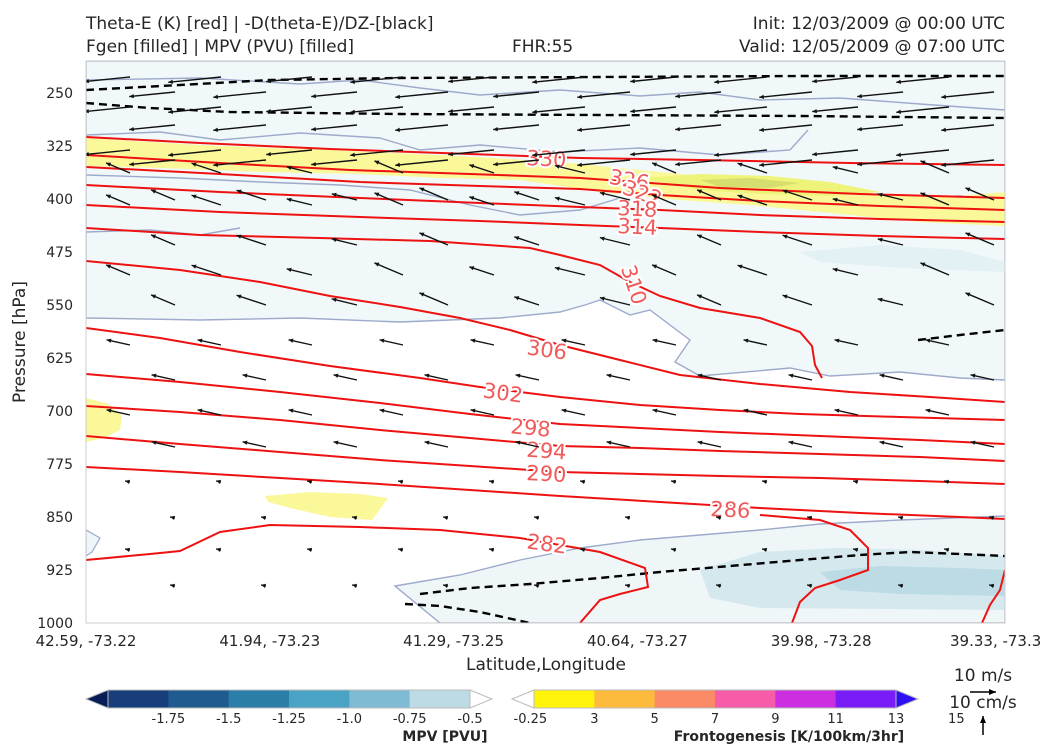 The height and width of the screenshot is (750, 1050). What do you see at coordinates (983, 700) in the screenshot?
I see `wind-legend: 10 m/s 10 cm/s` at bounding box center [983, 700].